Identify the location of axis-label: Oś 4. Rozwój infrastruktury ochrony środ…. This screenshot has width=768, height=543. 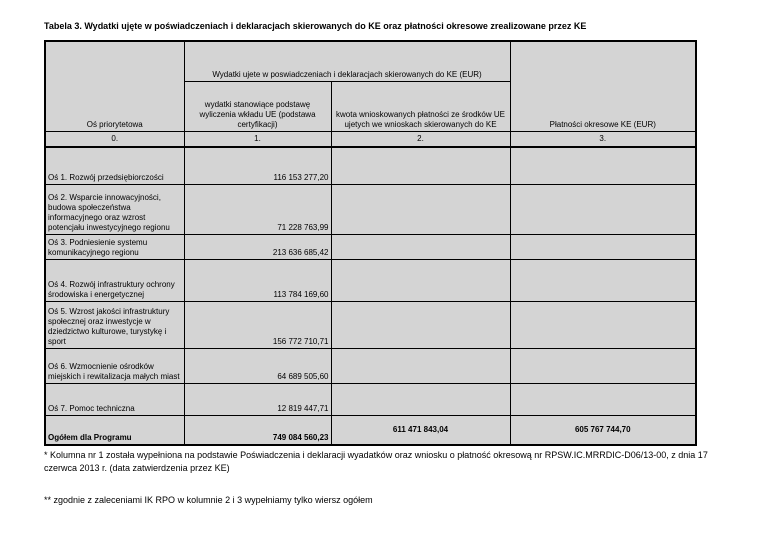
(114, 280).